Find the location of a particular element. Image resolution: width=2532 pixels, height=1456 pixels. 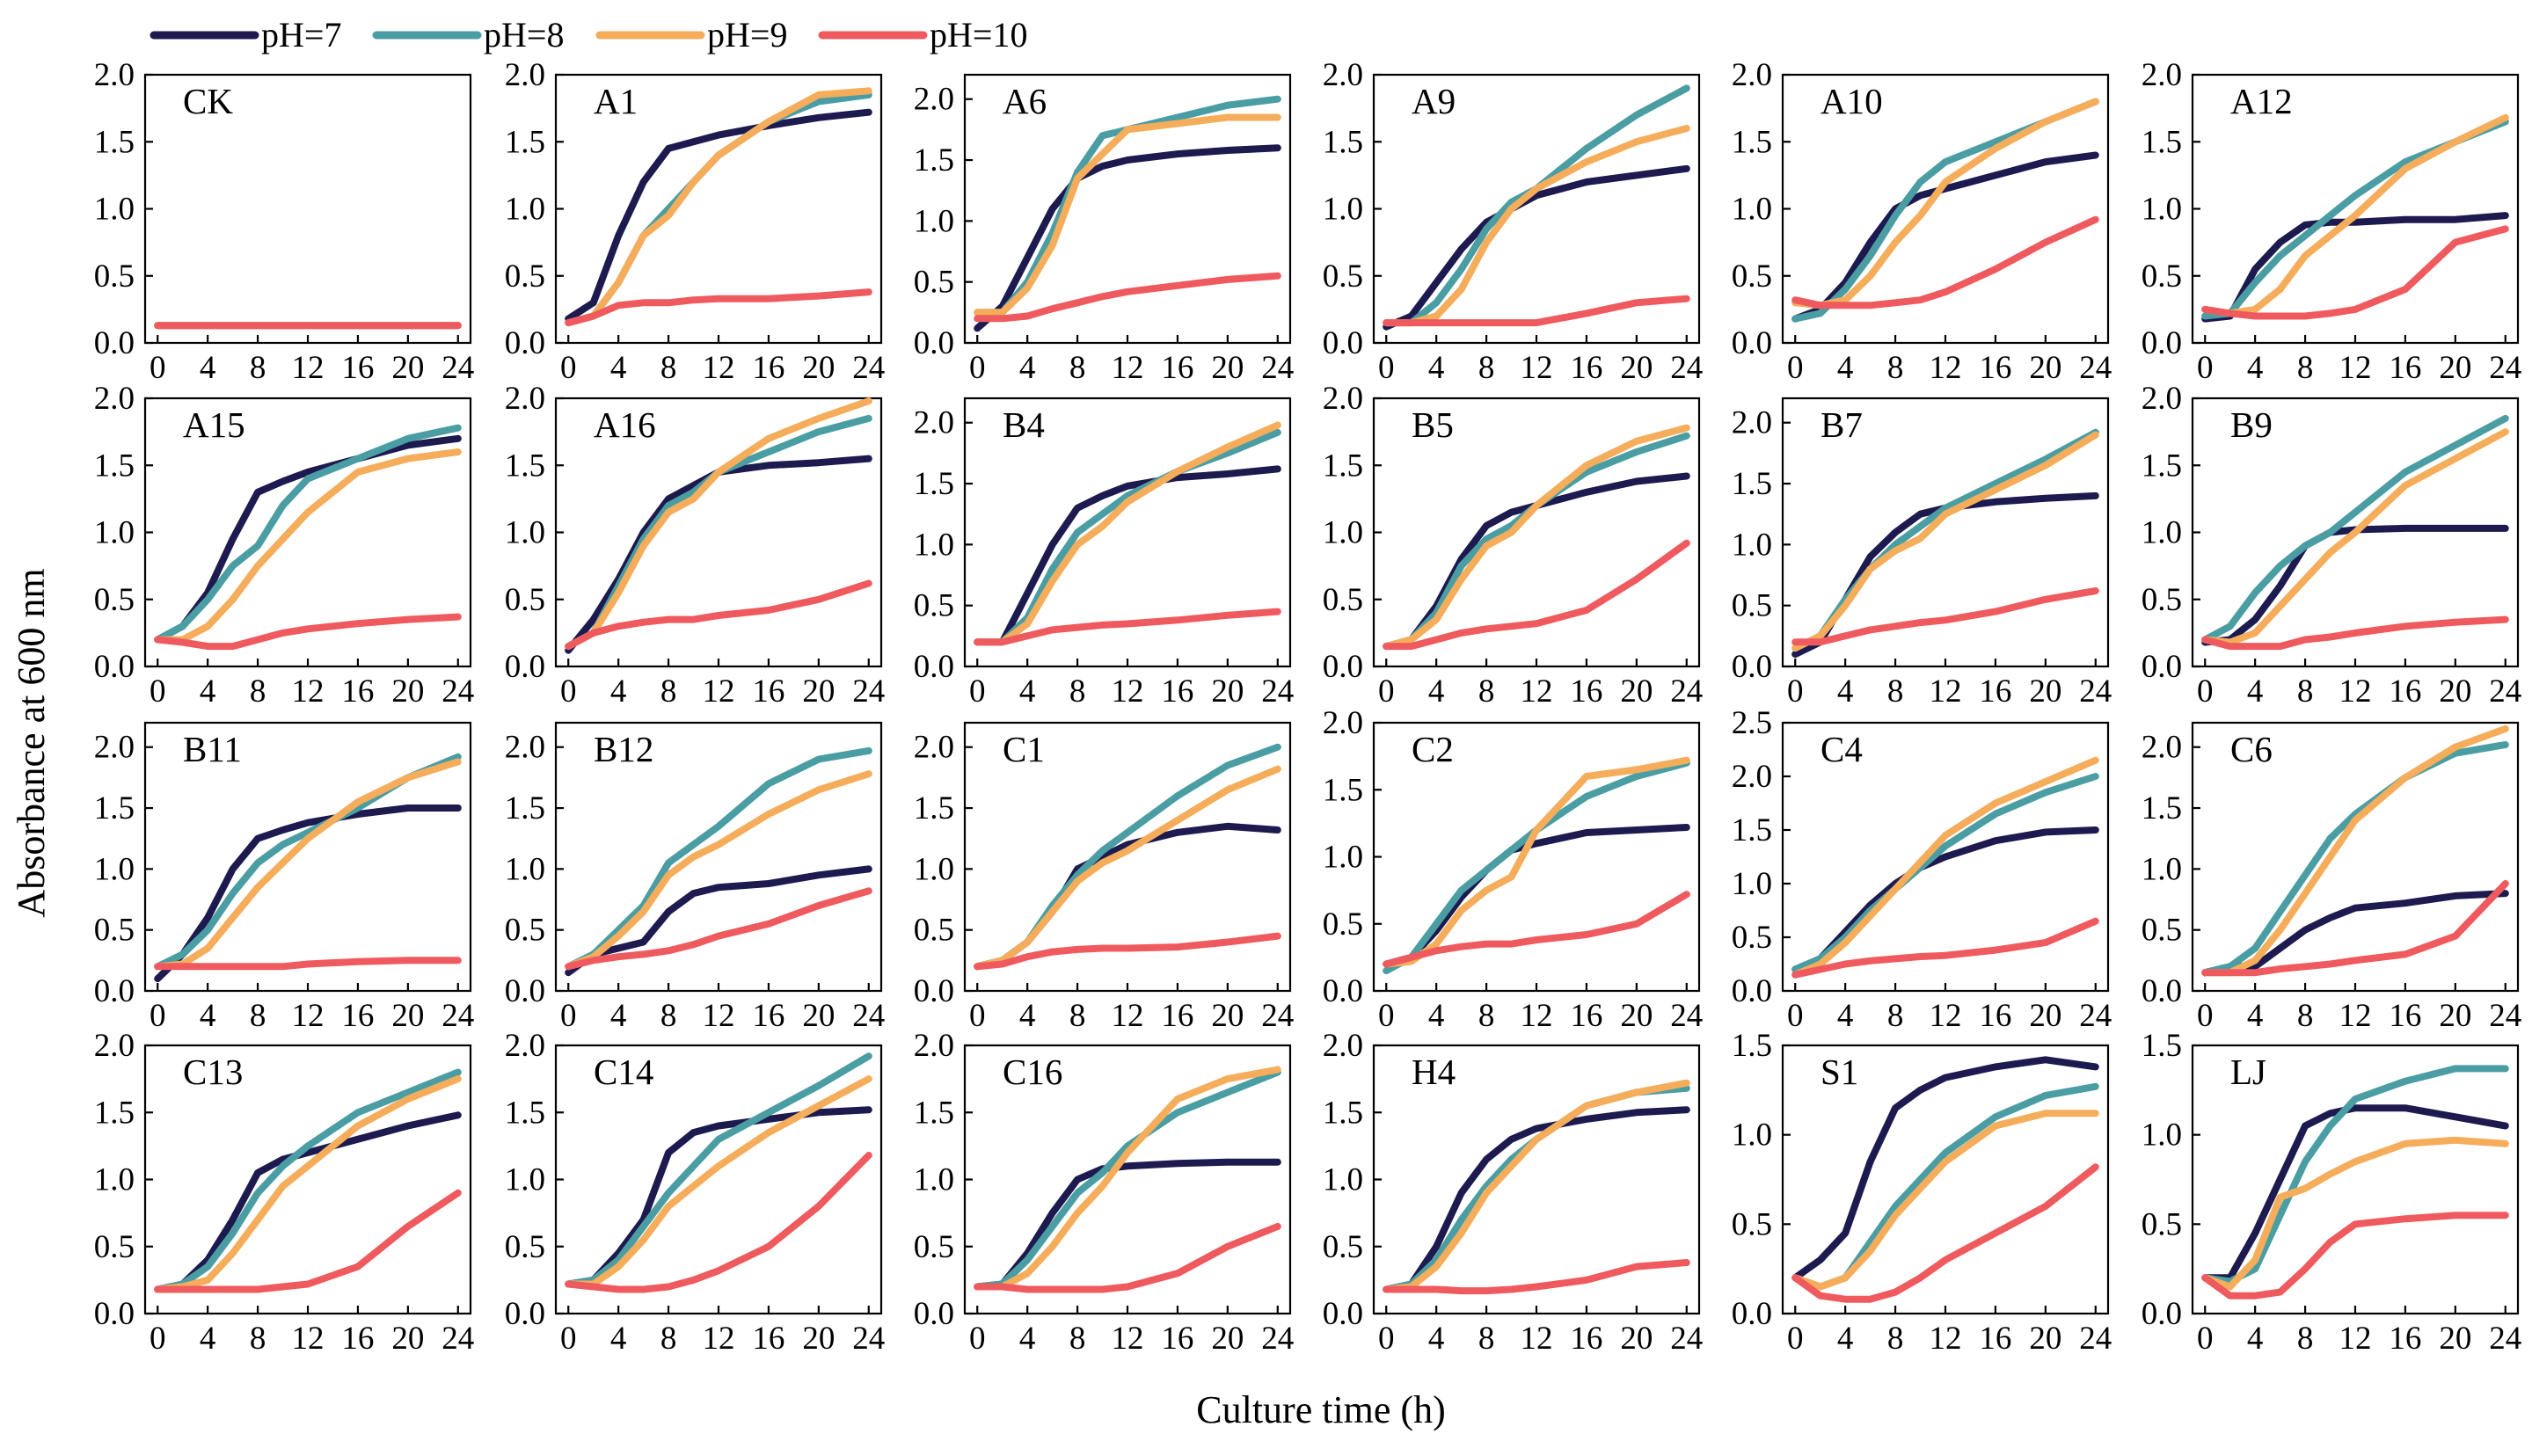

series-line-pH=10-B11 is located at coordinates (308, 964).